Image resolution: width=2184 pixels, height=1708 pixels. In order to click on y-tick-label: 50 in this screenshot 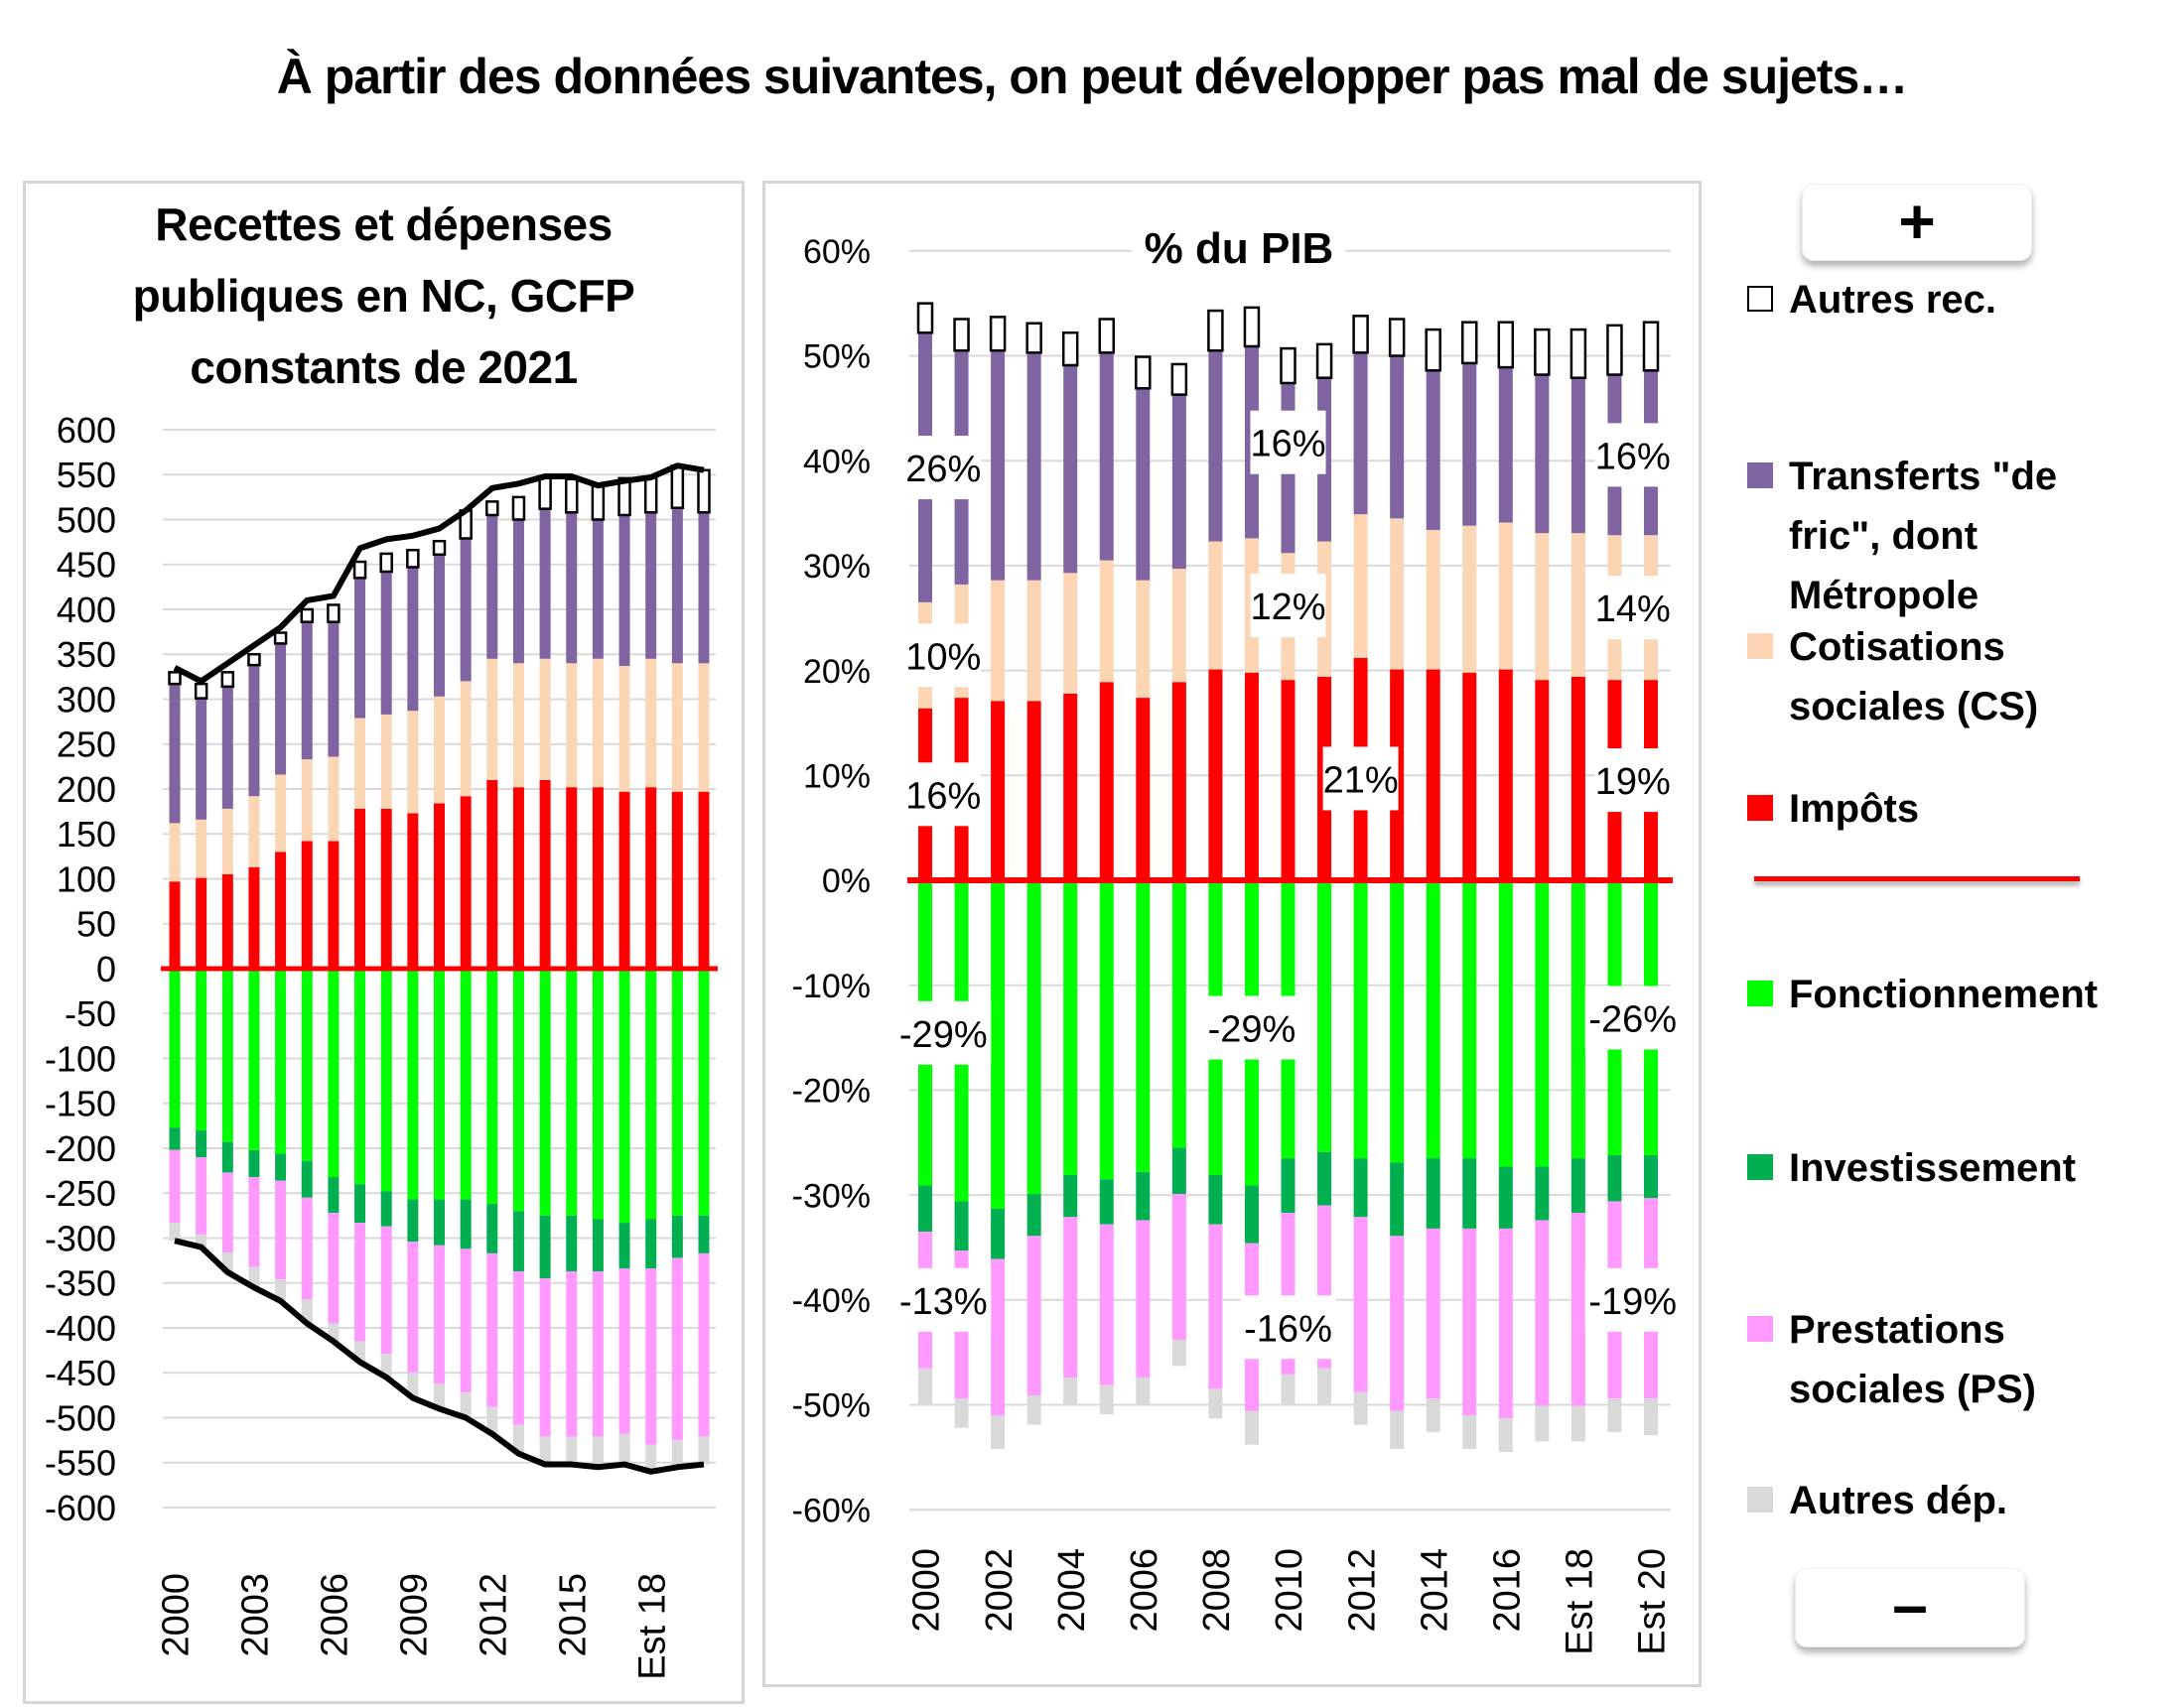, I will do `click(96, 925)`.